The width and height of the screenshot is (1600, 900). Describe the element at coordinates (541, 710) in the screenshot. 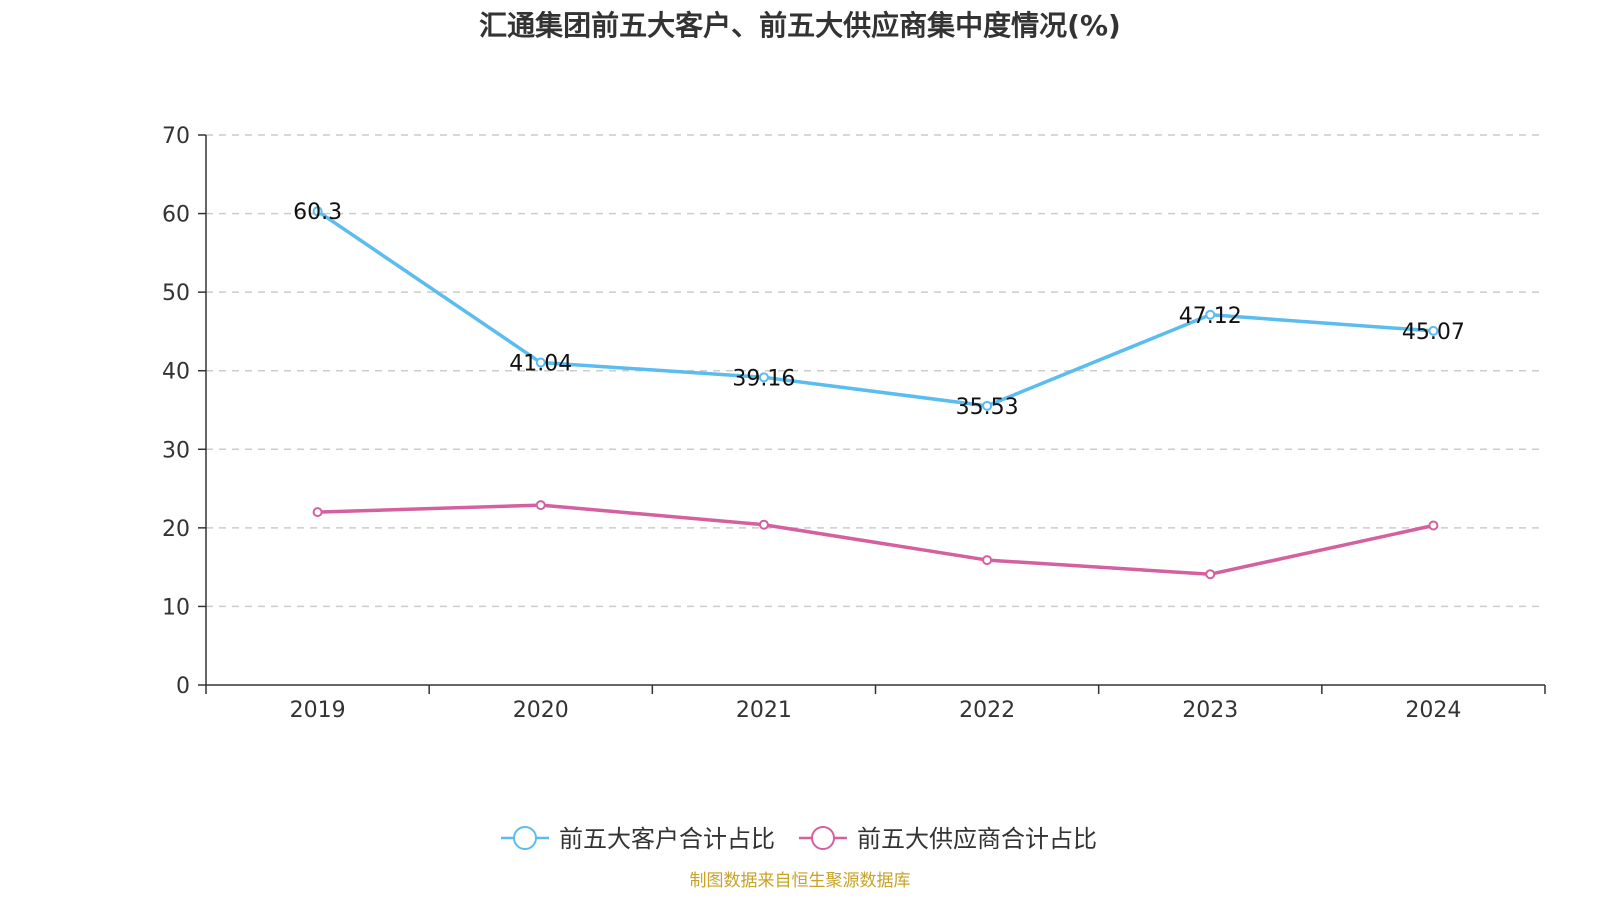

I see `x-tick-label: 2020` at that location.